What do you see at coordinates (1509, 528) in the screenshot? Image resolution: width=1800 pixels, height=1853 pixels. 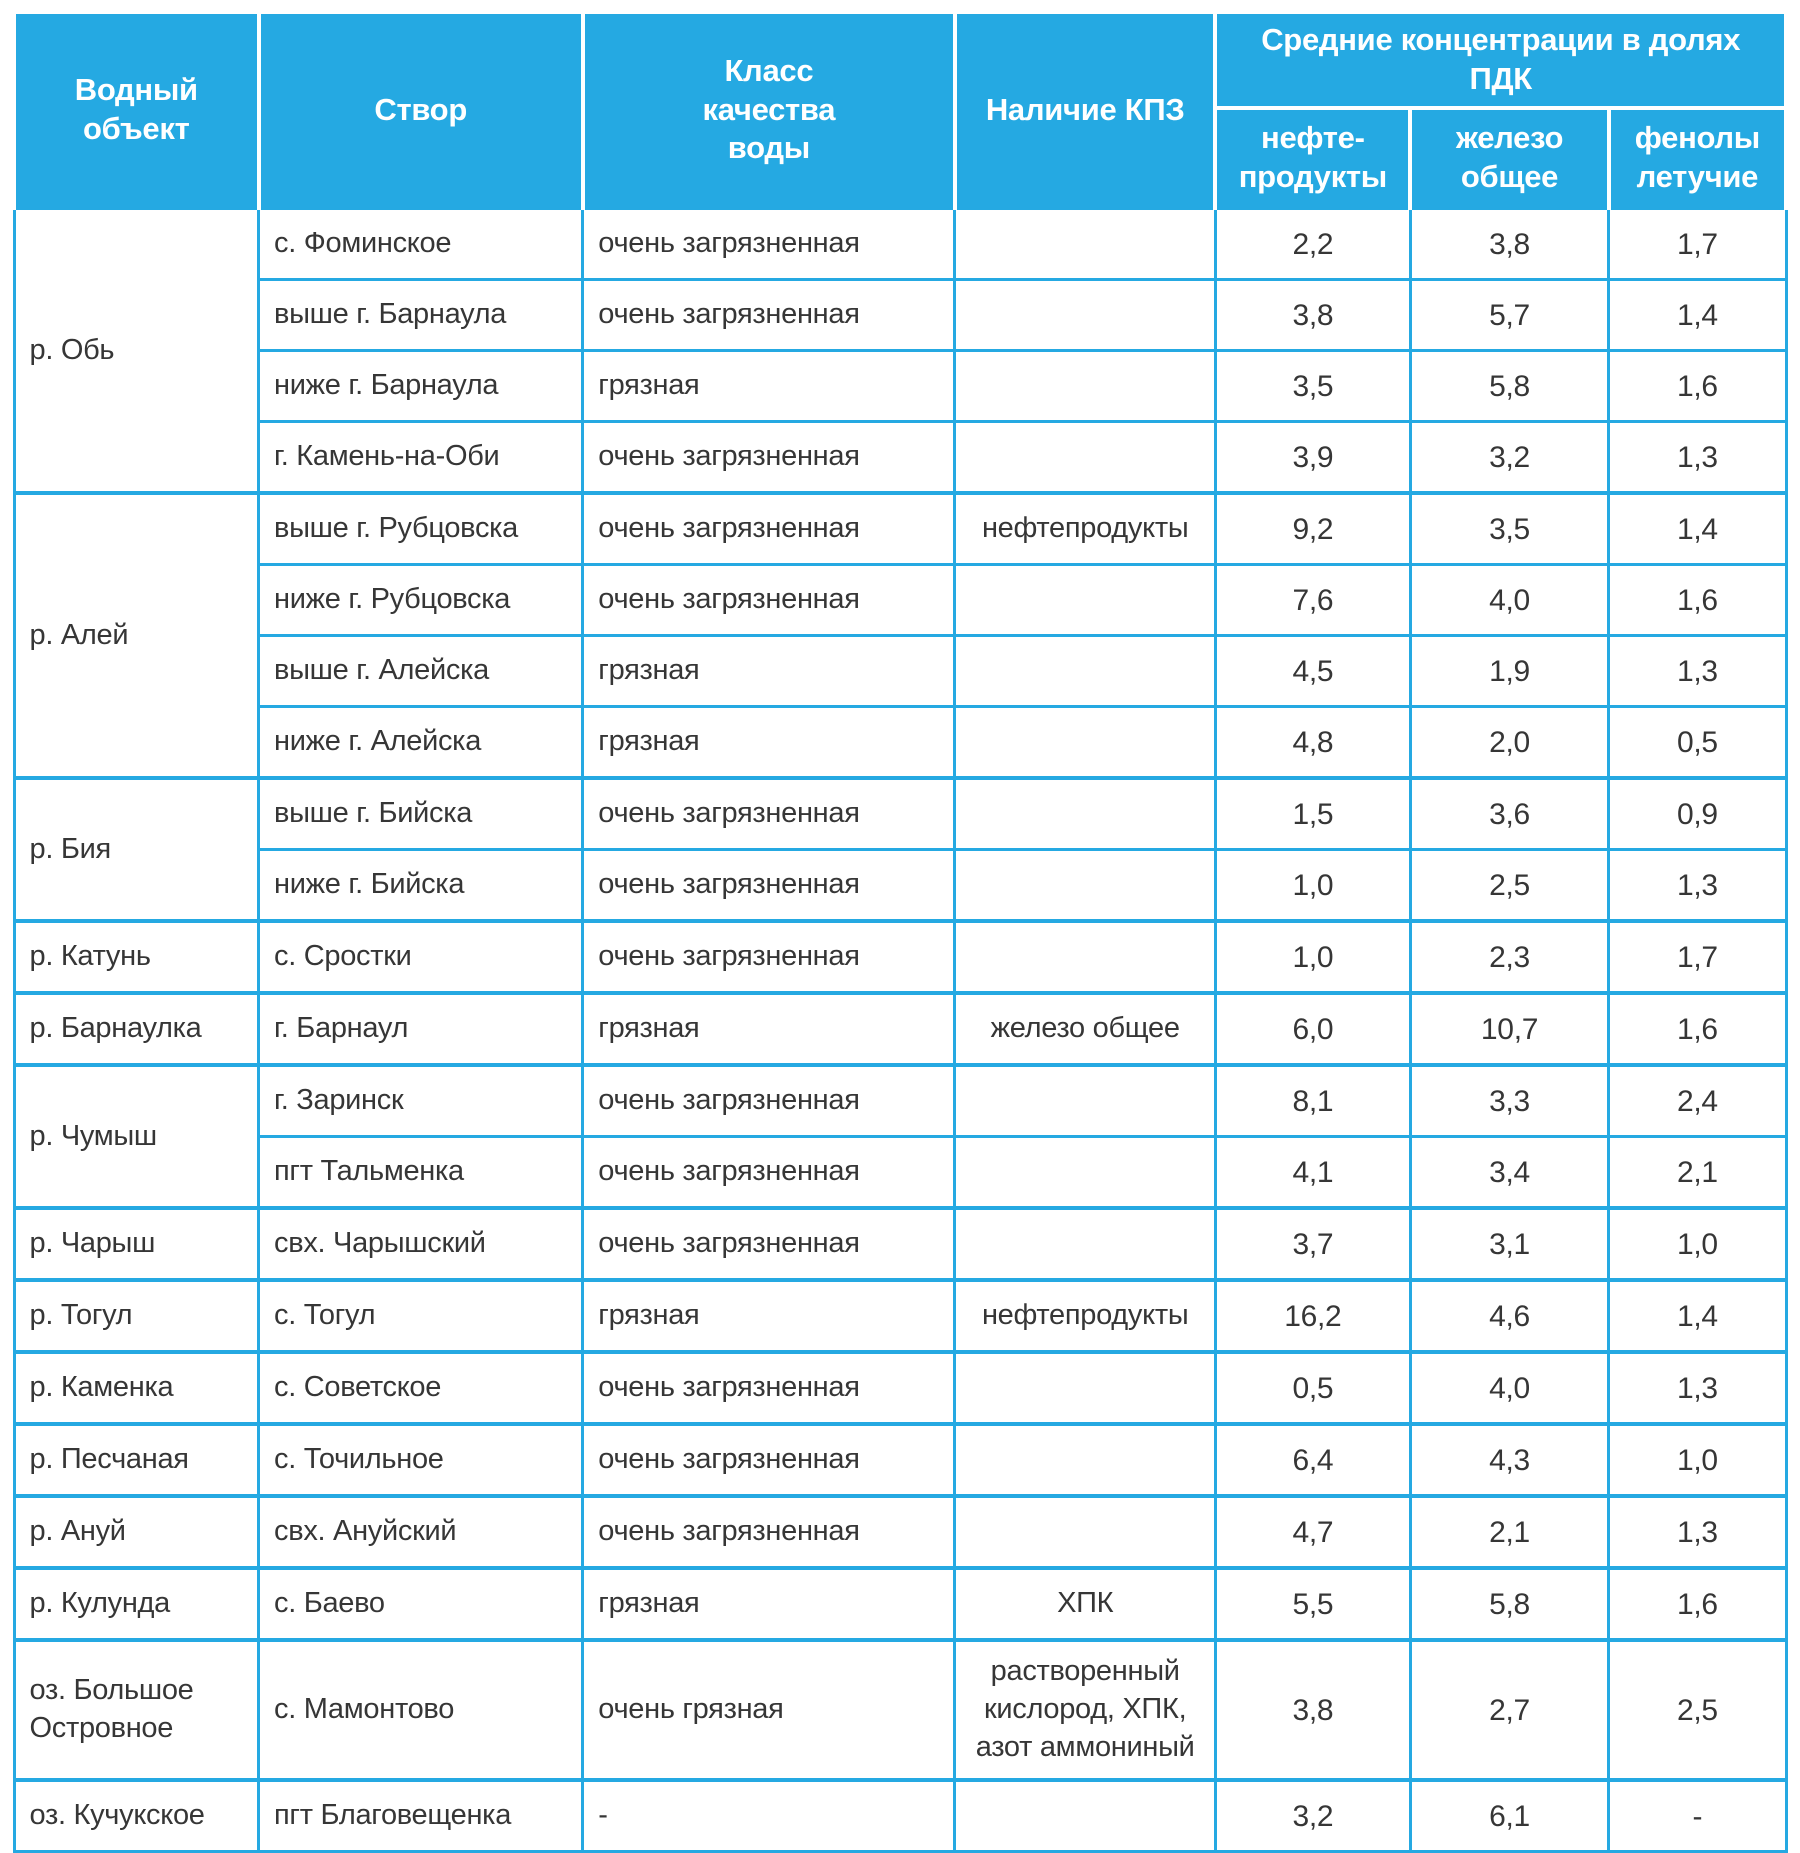 I see `iron-total-value: 3,5` at bounding box center [1509, 528].